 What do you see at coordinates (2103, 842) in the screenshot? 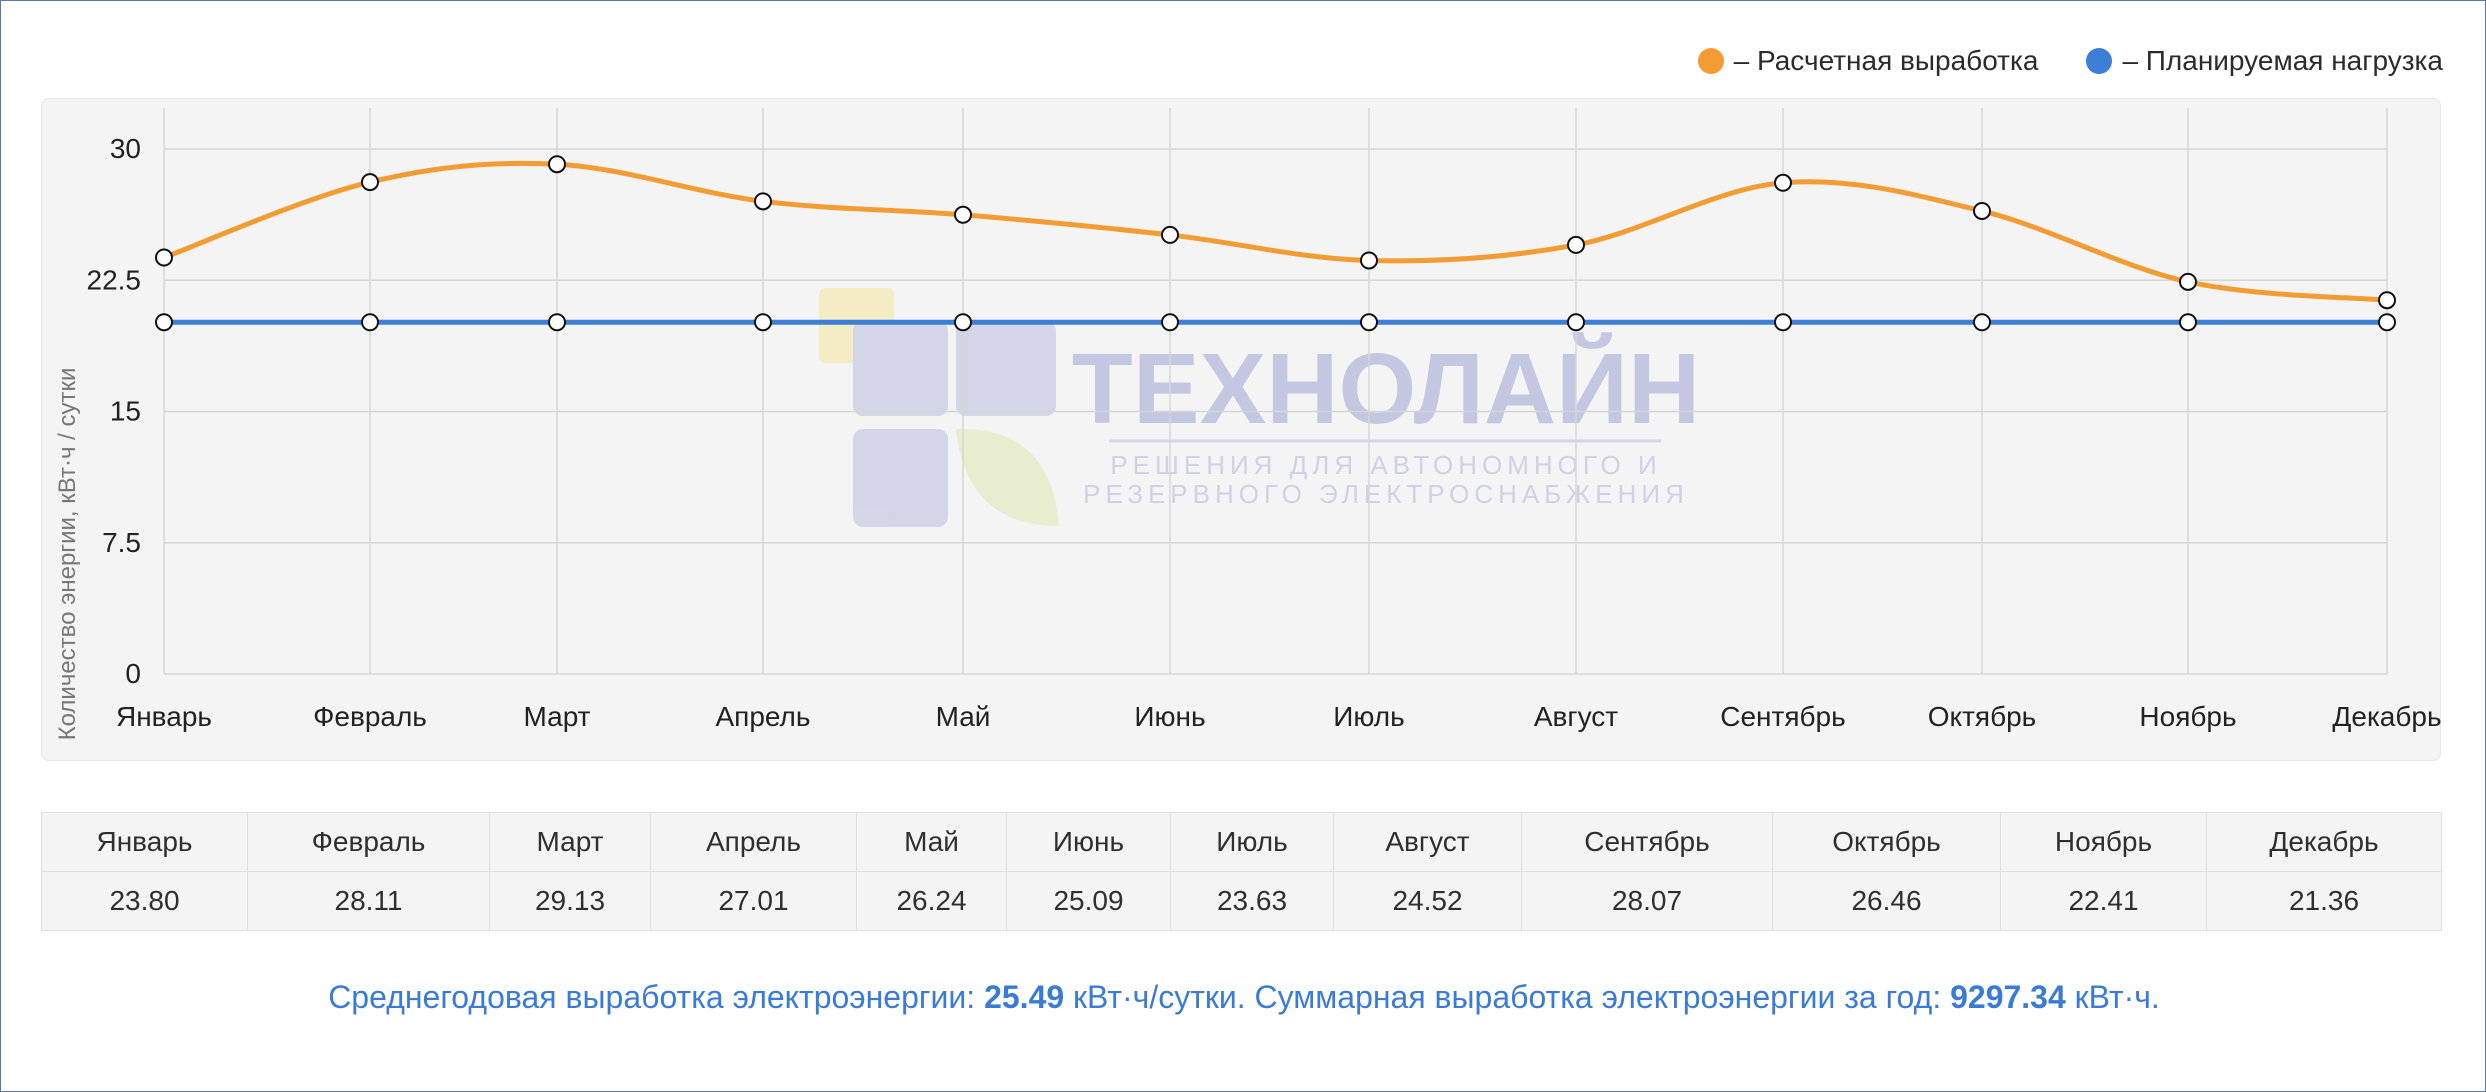
I see `table-header-cell: Ноябрь` at bounding box center [2103, 842].